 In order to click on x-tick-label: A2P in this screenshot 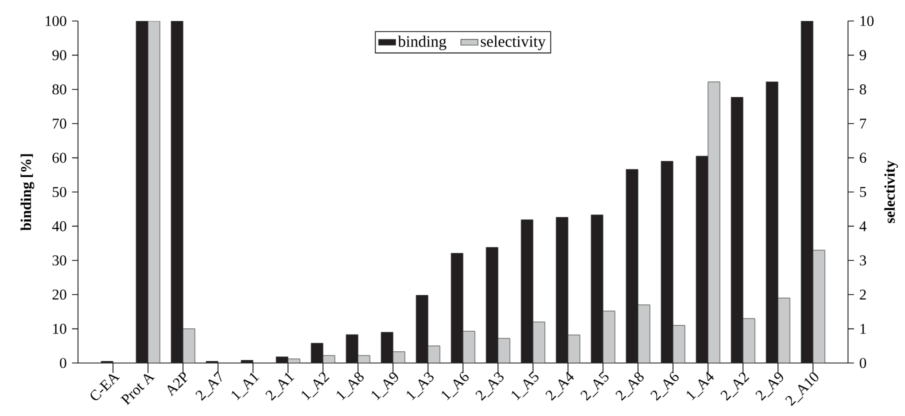, I will do `click(177, 384)`.